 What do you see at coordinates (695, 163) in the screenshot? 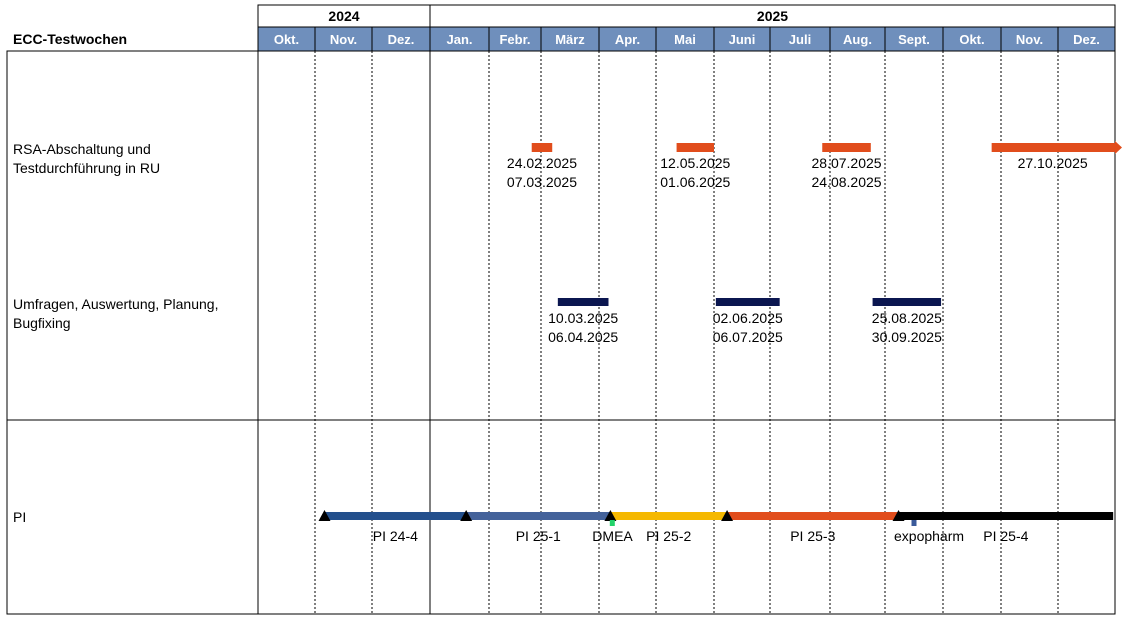
I see `rsa-start-date: 12.05.2025` at bounding box center [695, 163].